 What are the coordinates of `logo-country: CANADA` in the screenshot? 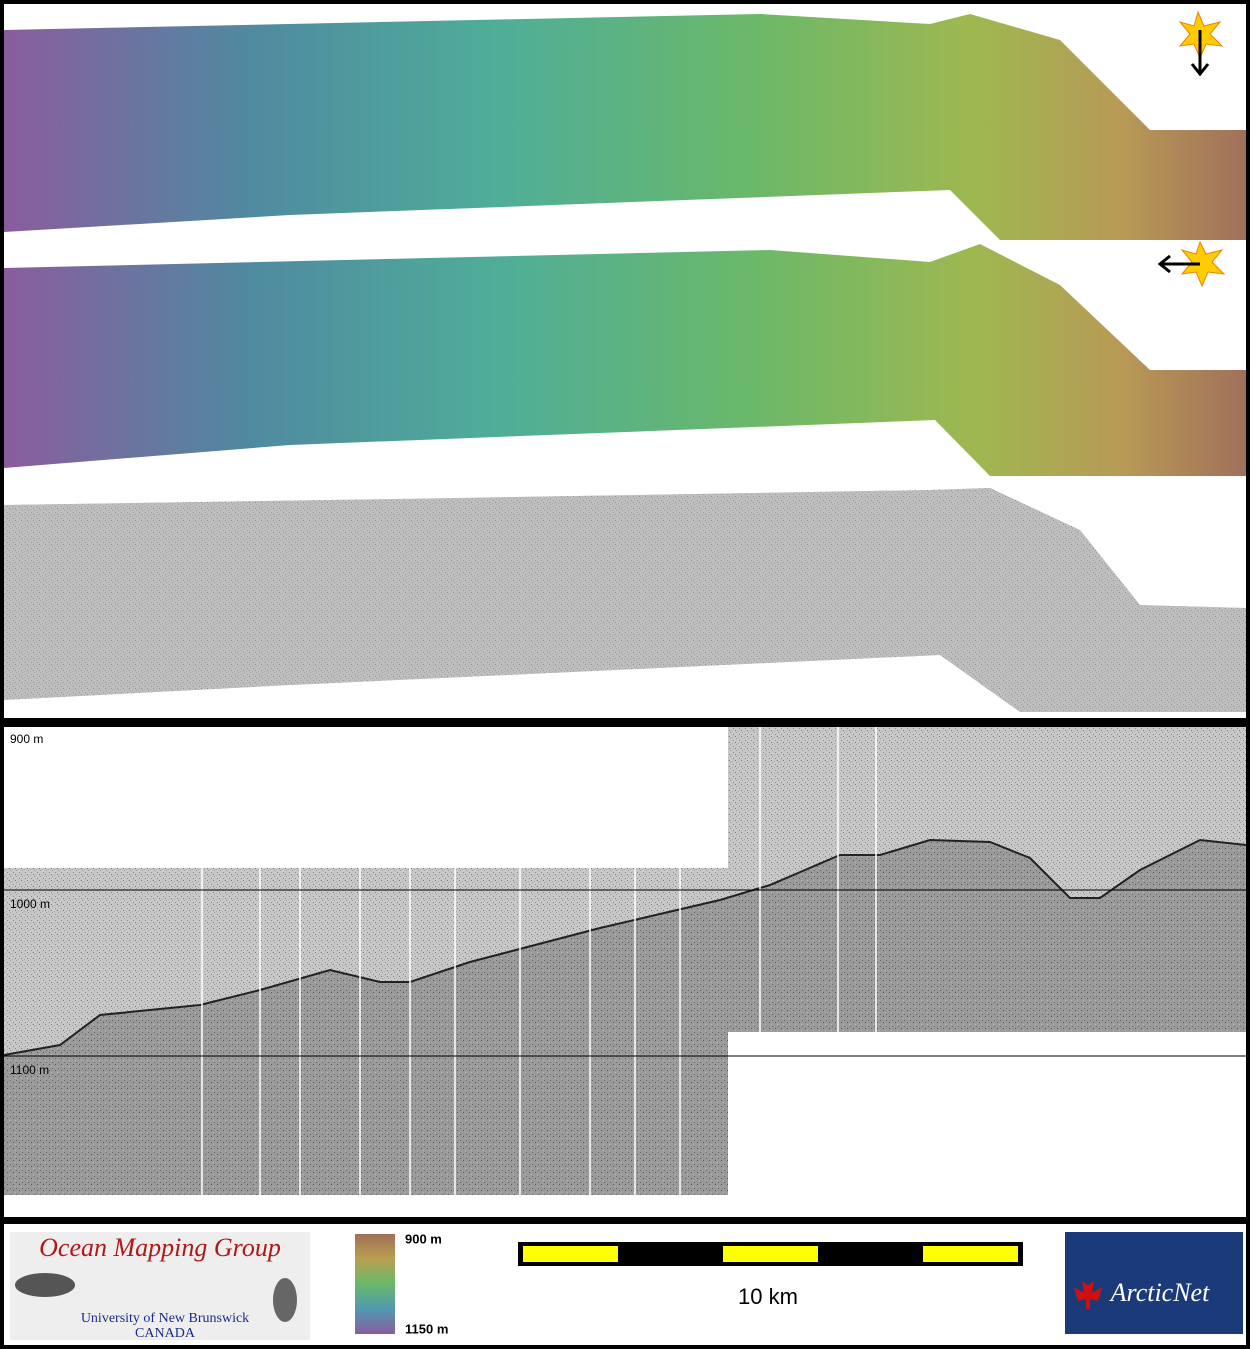 It's located at (165, 1333).